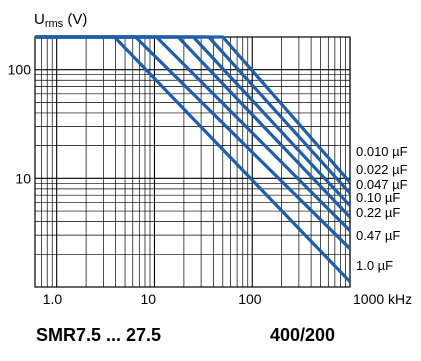  What do you see at coordinates (374, 265) in the screenshot?
I see `series-label-7: 1.0 µF` at bounding box center [374, 265].